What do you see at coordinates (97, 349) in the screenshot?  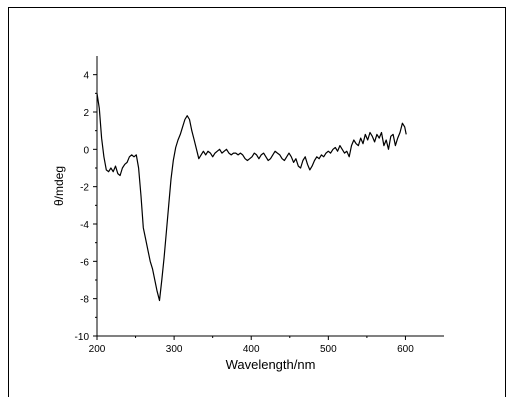 I see `x-tick-label: 200` at bounding box center [97, 349].